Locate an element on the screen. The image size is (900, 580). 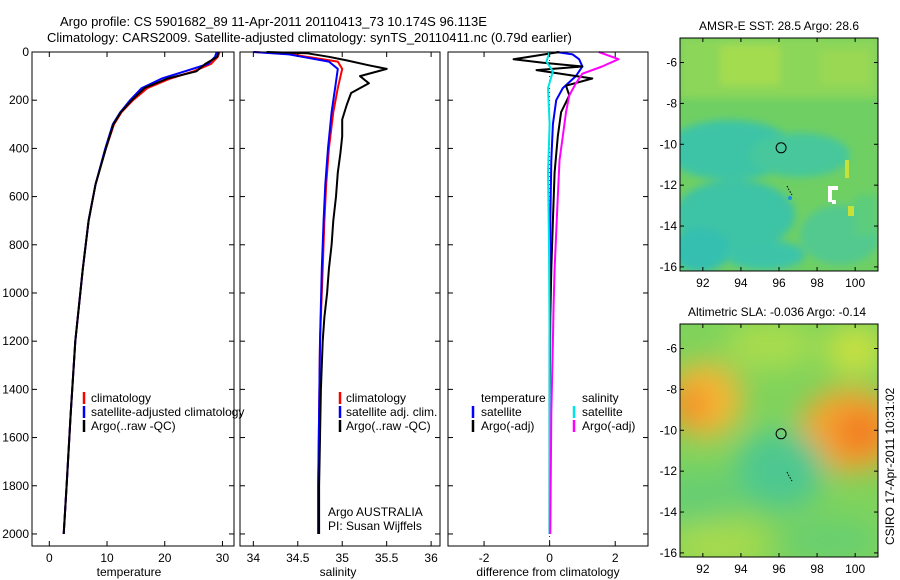
x-tick-label: 35 is located at coordinates (343, 558).